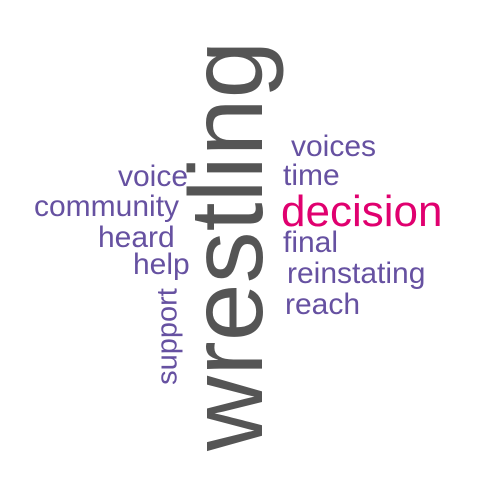  Describe the element at coordinates (311, 242) in the screenshot. I see `word-final: final` at that location.